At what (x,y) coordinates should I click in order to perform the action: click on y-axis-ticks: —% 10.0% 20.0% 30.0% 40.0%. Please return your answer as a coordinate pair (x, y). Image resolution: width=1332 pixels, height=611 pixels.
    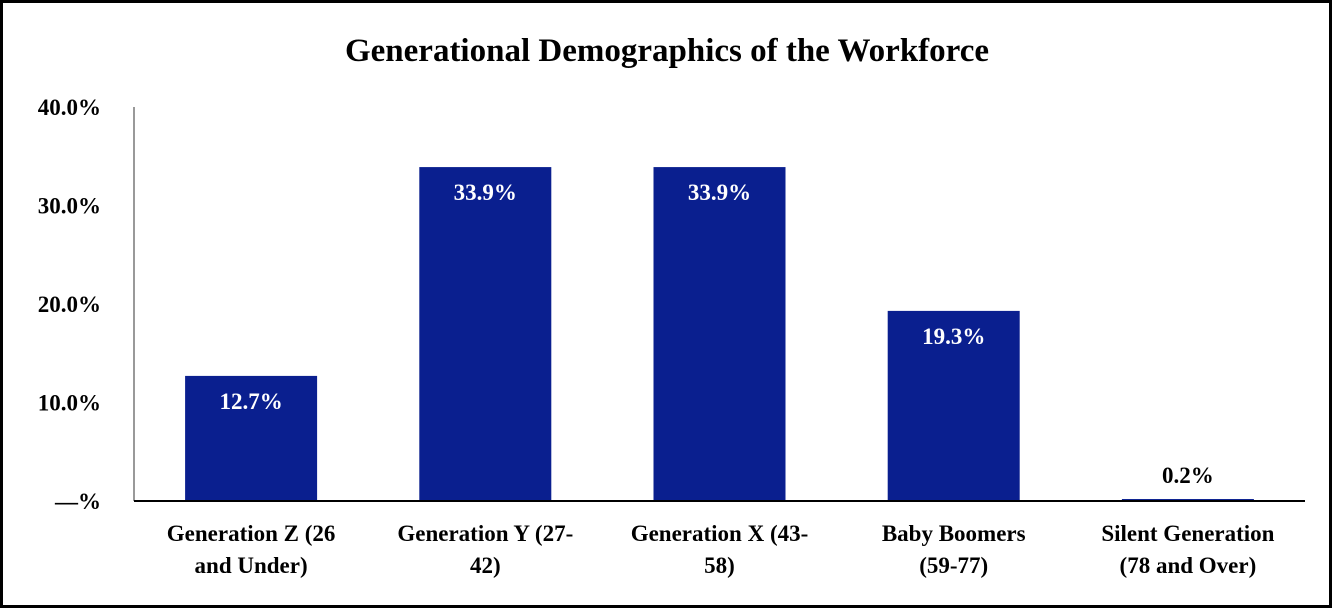
    Looking at the image, I should click on (69, 304).